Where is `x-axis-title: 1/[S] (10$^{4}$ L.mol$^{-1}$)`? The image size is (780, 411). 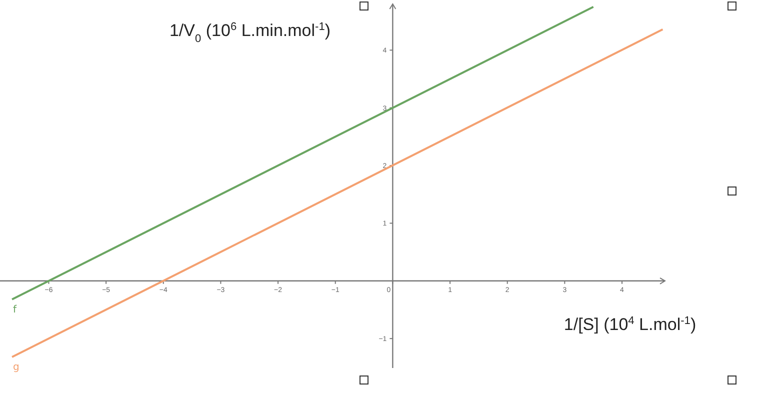
x-axis-title: 1/[S] (10$^{4}$ L.mol$^{-1}$) is located at coordinates (630, 324).